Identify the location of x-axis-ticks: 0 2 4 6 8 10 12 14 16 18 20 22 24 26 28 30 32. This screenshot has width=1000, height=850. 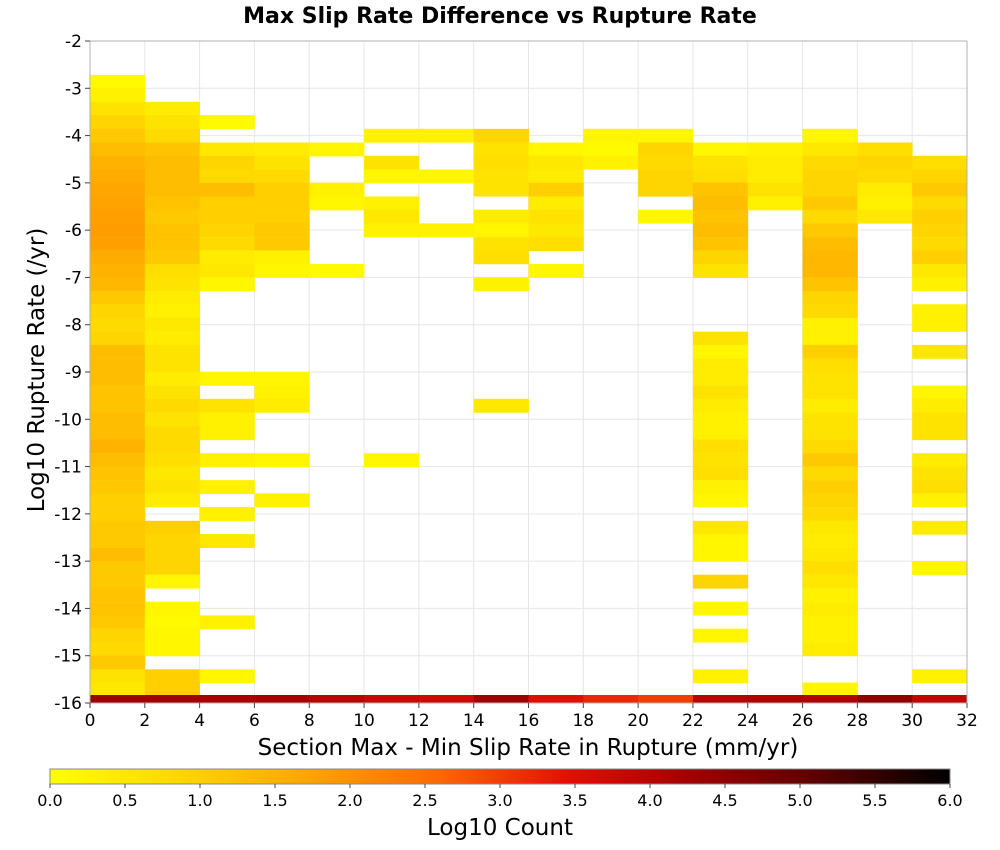
(531, 717).